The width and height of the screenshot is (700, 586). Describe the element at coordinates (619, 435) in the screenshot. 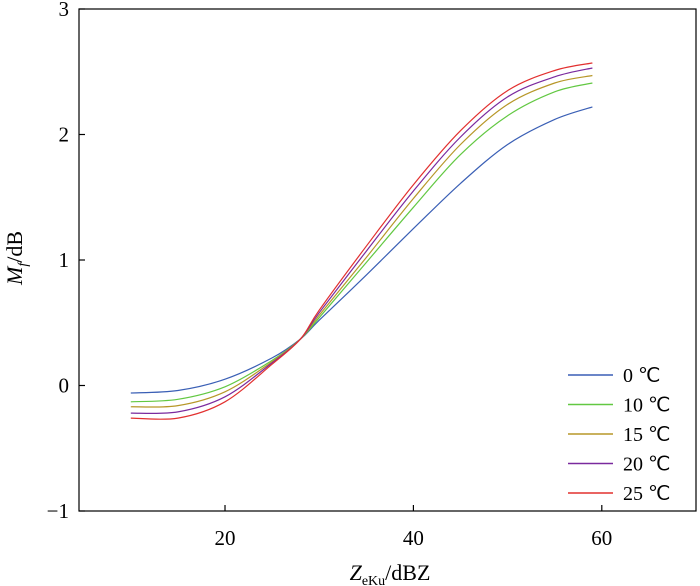

I see `legend: 0 ℃ 10 ℃ 15 ℃ 20 ℃ 25 ℃` at that location.